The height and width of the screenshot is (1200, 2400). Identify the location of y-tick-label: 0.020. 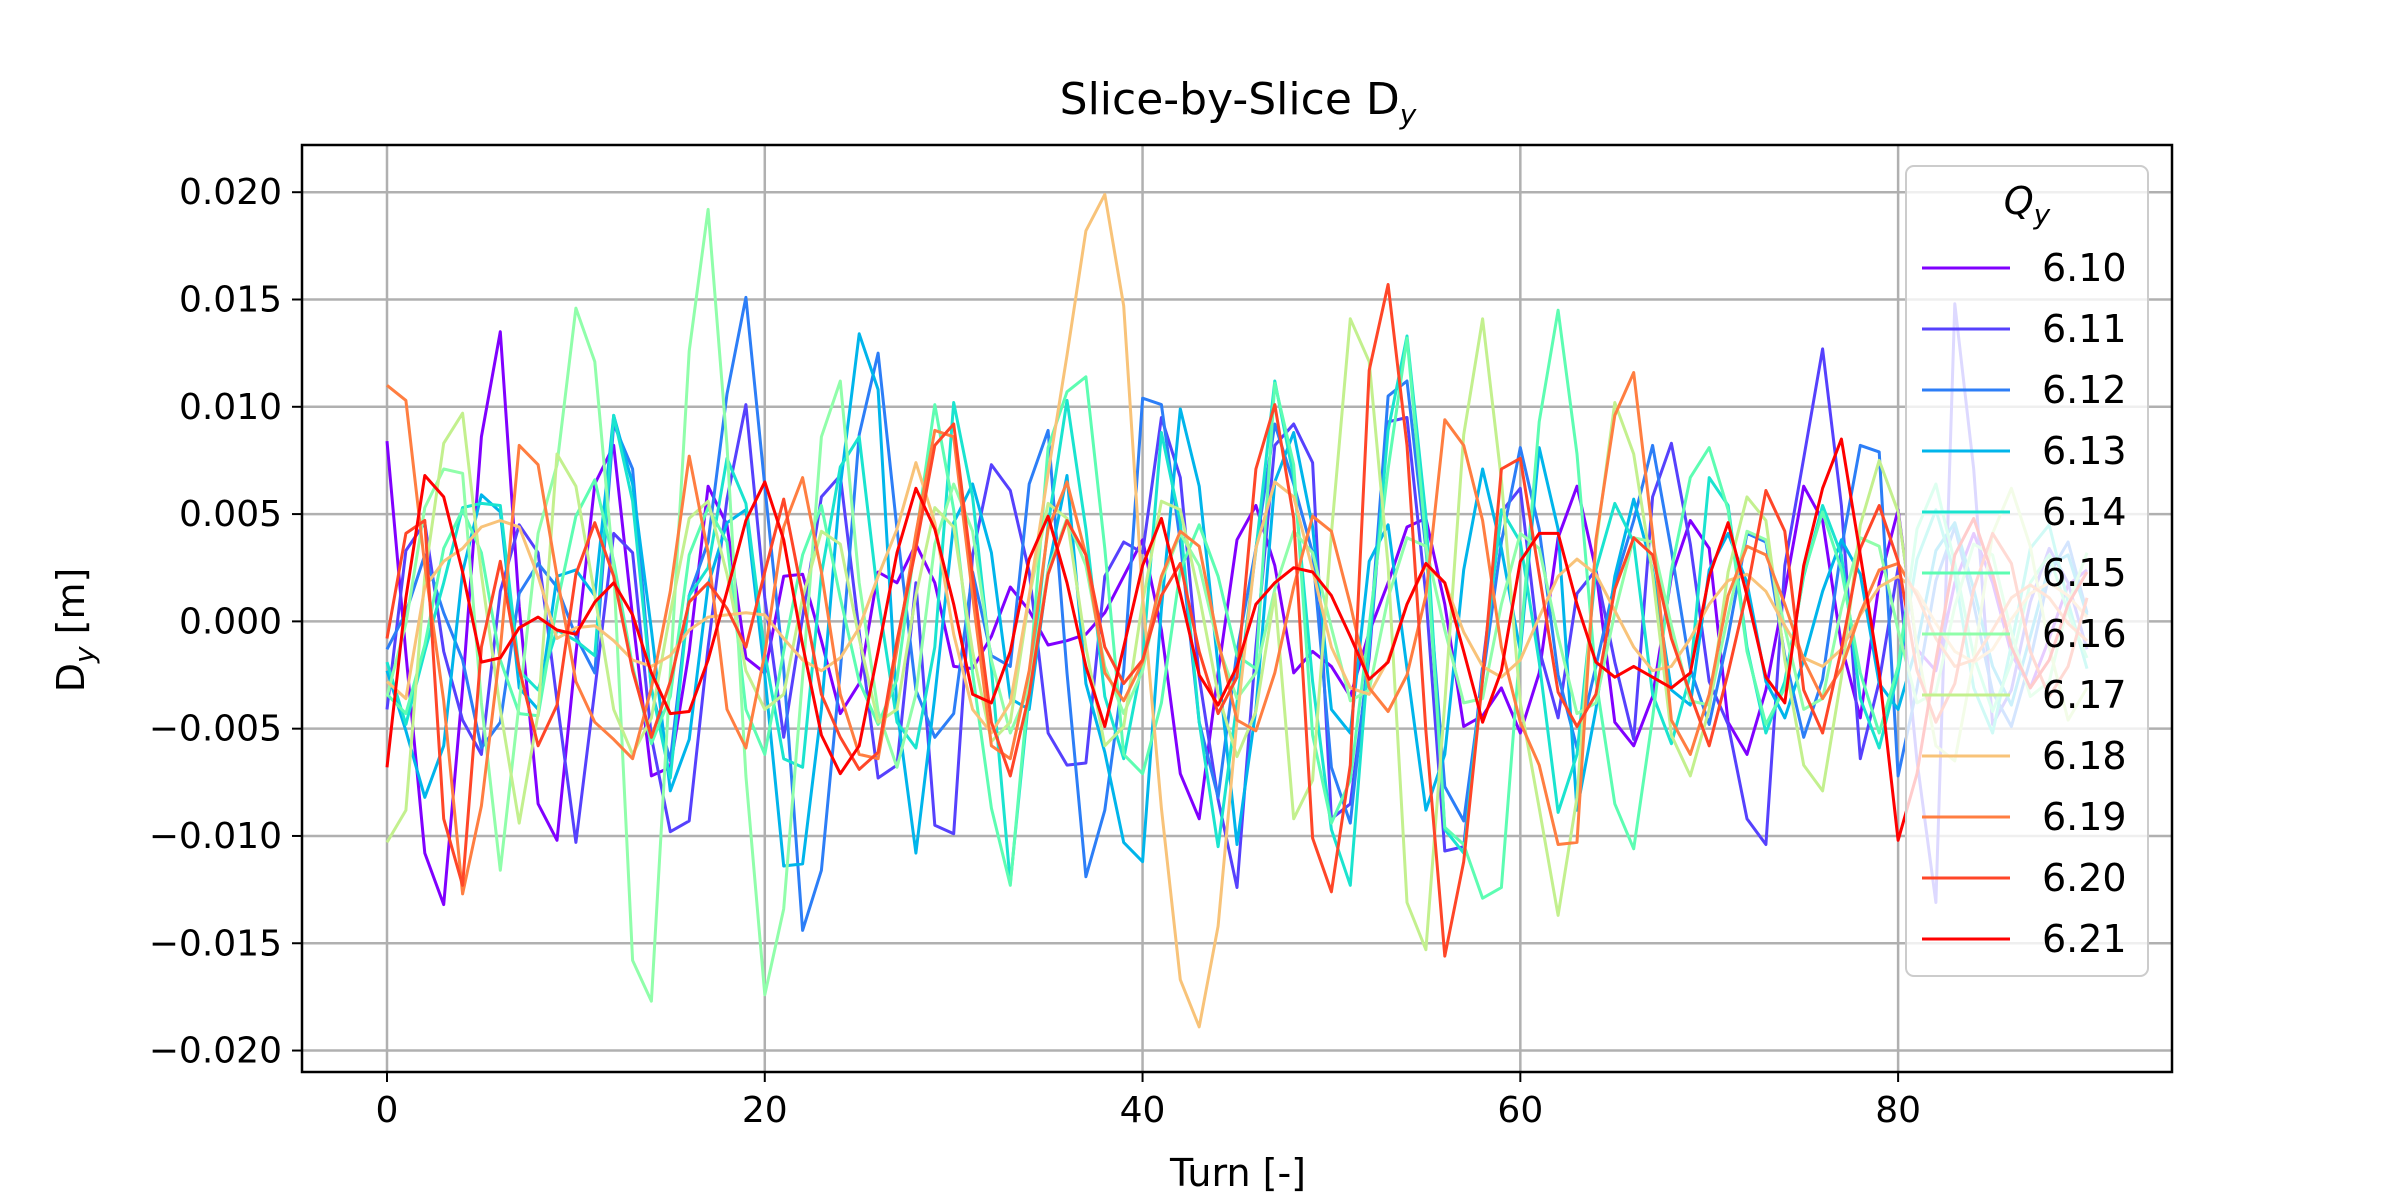
(230, 192).